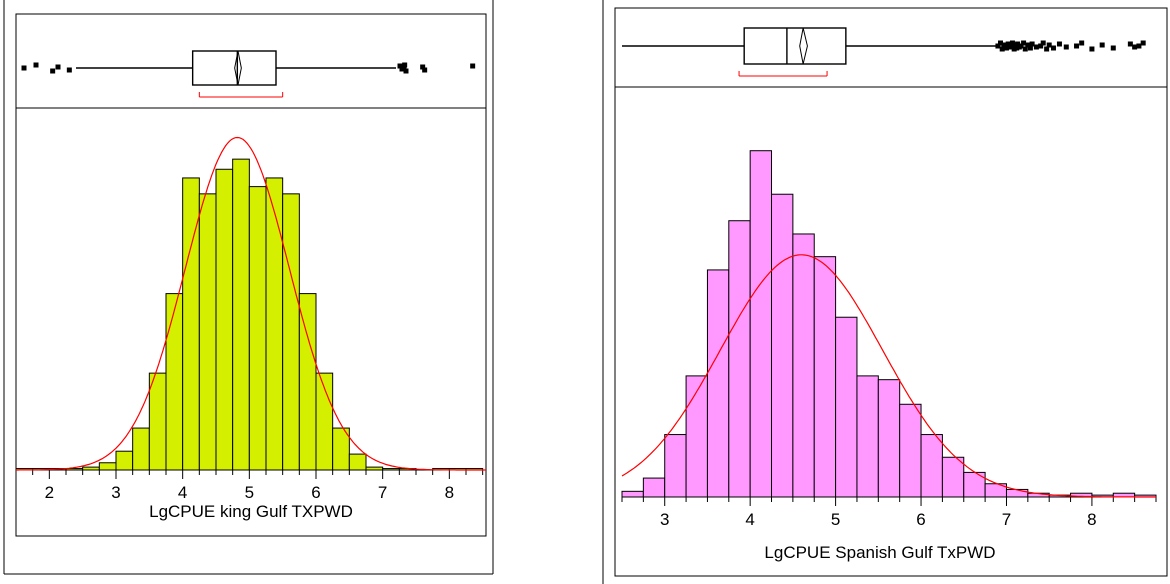 Image resolution: width=1170 pixels, height=584 pixels. Describe the element at coordinates (49, 492) in the screenshot. I see `x-tick-label: 2` at that location.